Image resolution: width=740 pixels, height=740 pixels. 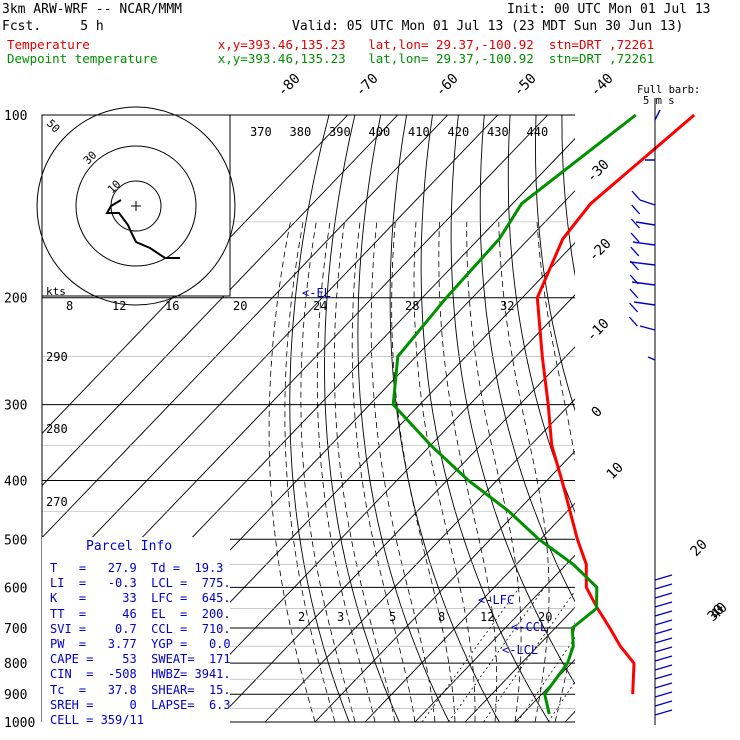 I want to click on theta-label: 410, so click(x=419, y=132).